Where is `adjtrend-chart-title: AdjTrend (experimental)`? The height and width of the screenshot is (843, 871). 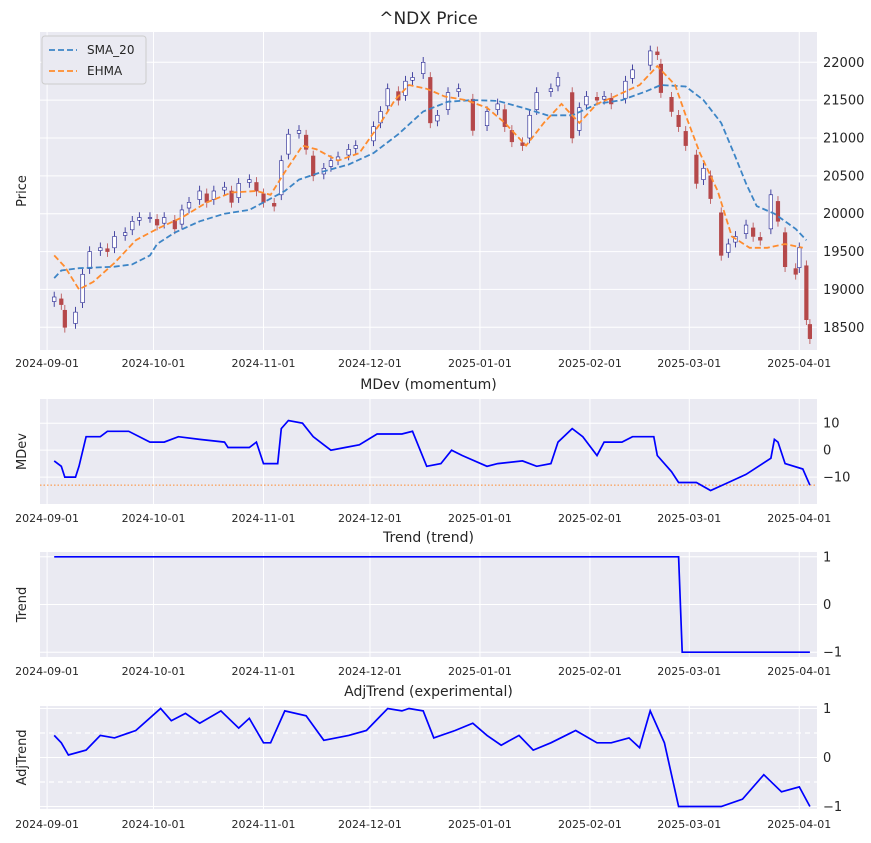
adjtrend-chart-title: AdjTrend (experimental) is located at coordinates (428, 692).